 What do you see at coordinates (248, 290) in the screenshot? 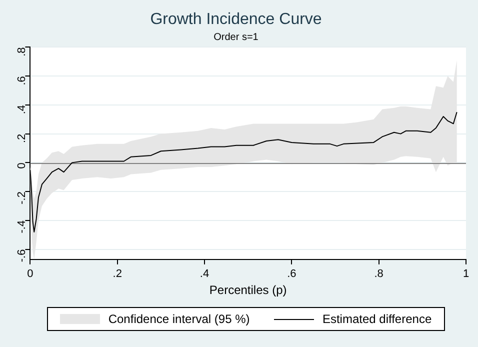
I see `x-axis-title: Percentiles (p)` at bounding box center [248, 290].